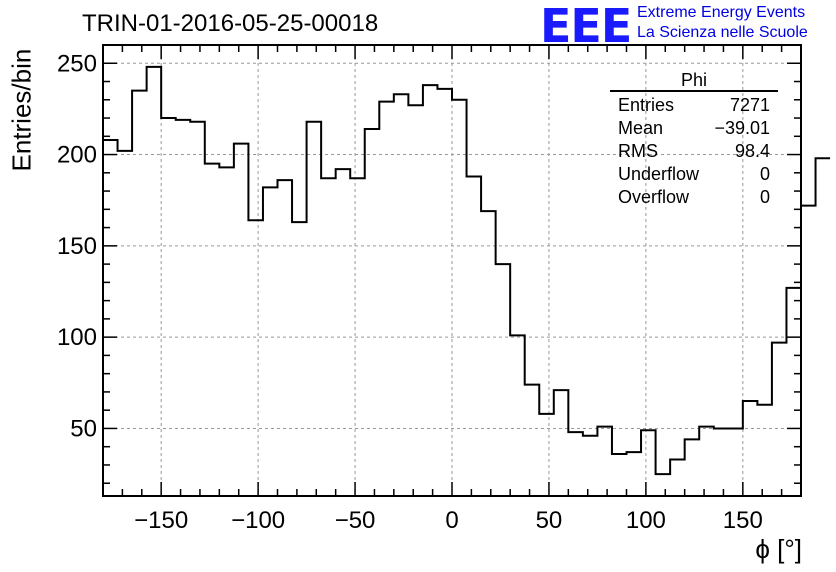  Describe the element at coordinates (694, 197) in the screenshot. I see `stats-row-overflow: Overflow 0` at that location.